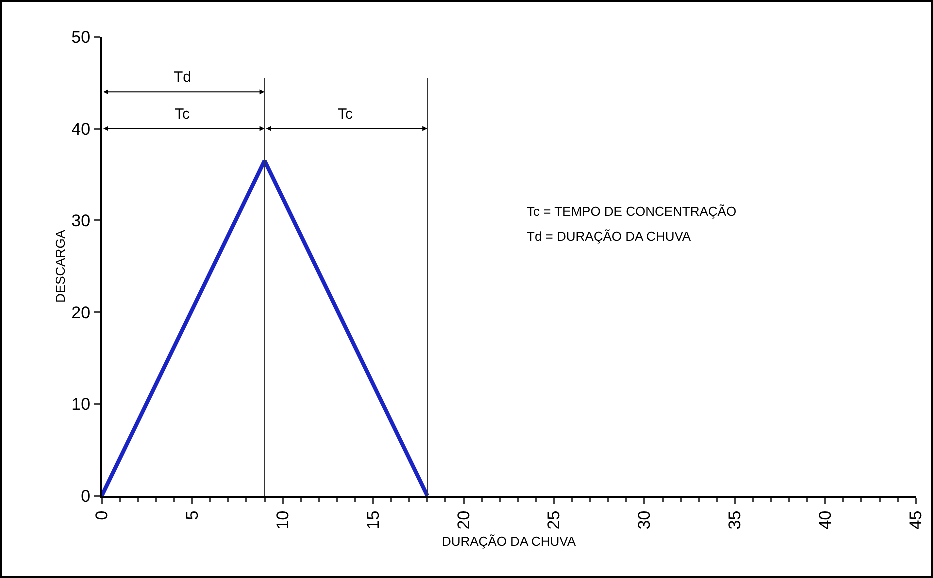  What do you see at coordinates (282, 520) in the screenshot?
I see `x-tick-label: 10` at bounding box center [282, 520].